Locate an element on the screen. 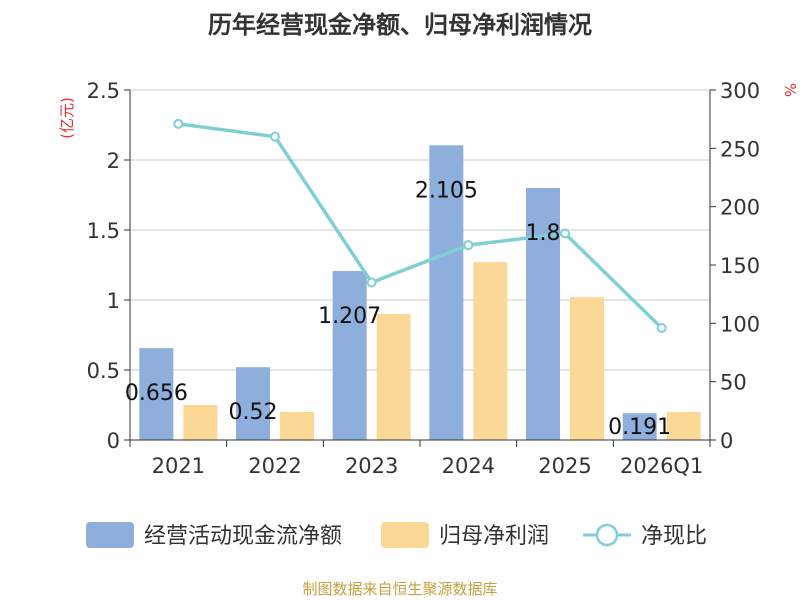 This screenshot has height=600, width=800. legend: 经营活动现金流净额 归母净利润 净现比 is located at coordinates (396, 535).